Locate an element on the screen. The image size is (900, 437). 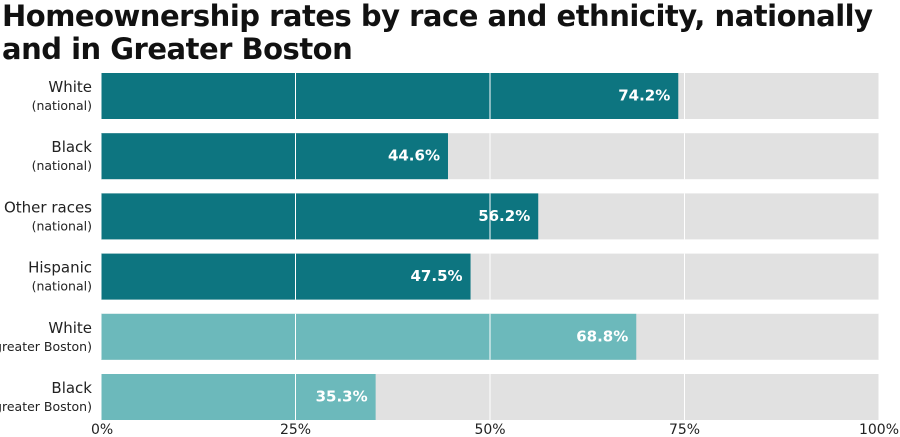
category-label: White(greater Boston) is located at coordinates (46, 335).